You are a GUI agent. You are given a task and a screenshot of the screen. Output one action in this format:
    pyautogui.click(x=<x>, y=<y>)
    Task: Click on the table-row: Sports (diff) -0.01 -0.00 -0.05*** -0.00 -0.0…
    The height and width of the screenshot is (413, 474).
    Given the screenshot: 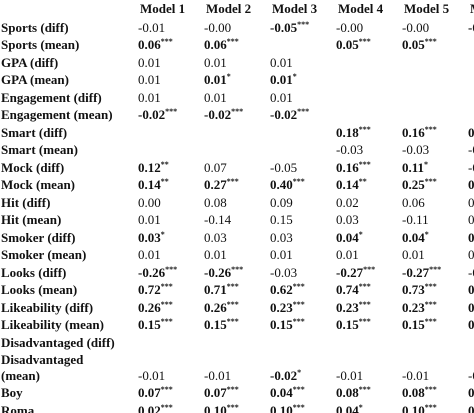 What is the action you would take?
    pyautogui.click(x=237, y=27)
    